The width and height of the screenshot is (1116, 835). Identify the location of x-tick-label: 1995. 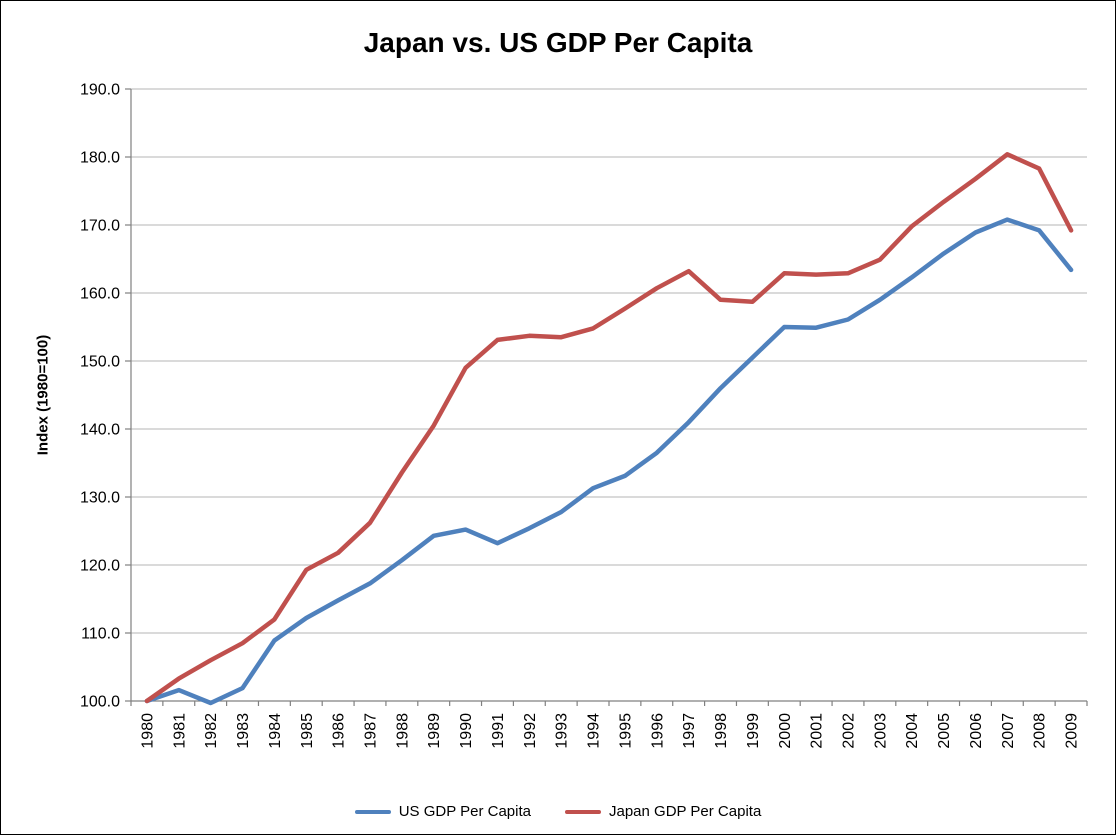
(625, 731).